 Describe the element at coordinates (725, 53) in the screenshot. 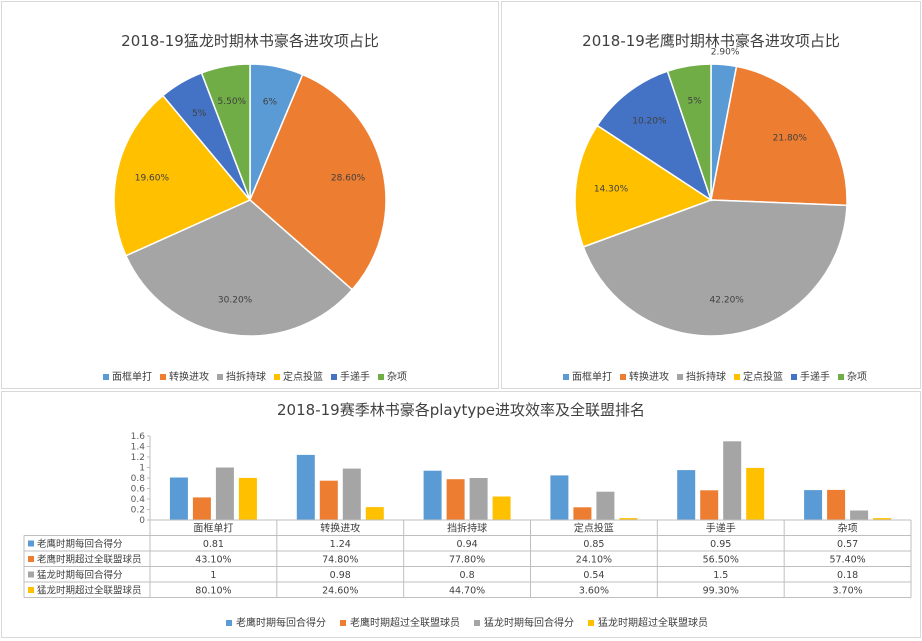

I see `pie-data-label: 2.90%` at that location.